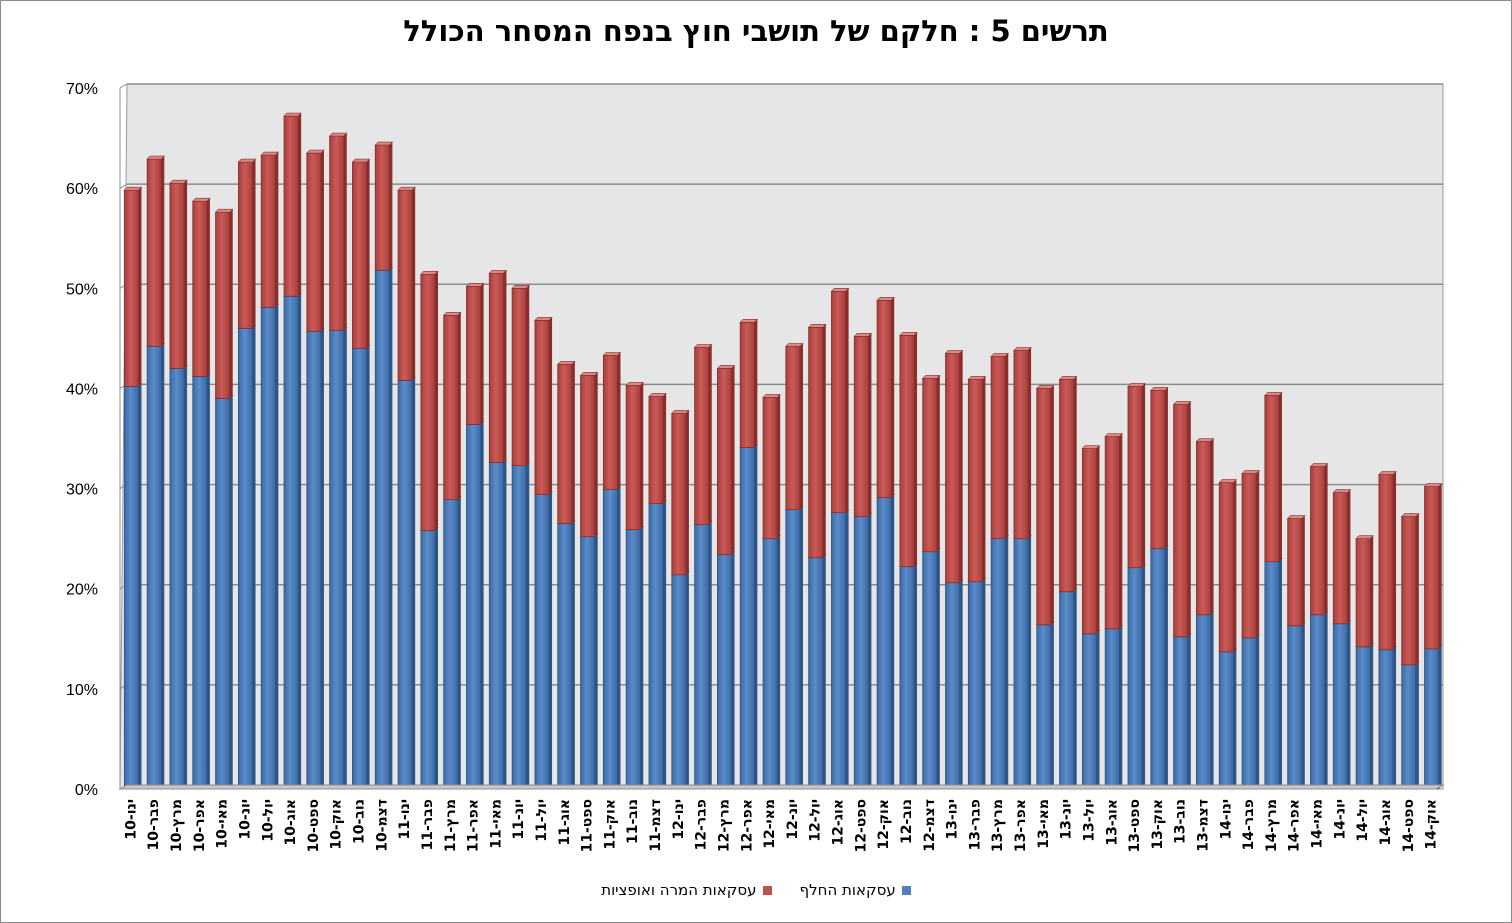 This screenshot has width=1512, height=923. Describe the element at coordinates (405, 819) in the screenshot. I see `x-tick-label: ינו-11` at that location.